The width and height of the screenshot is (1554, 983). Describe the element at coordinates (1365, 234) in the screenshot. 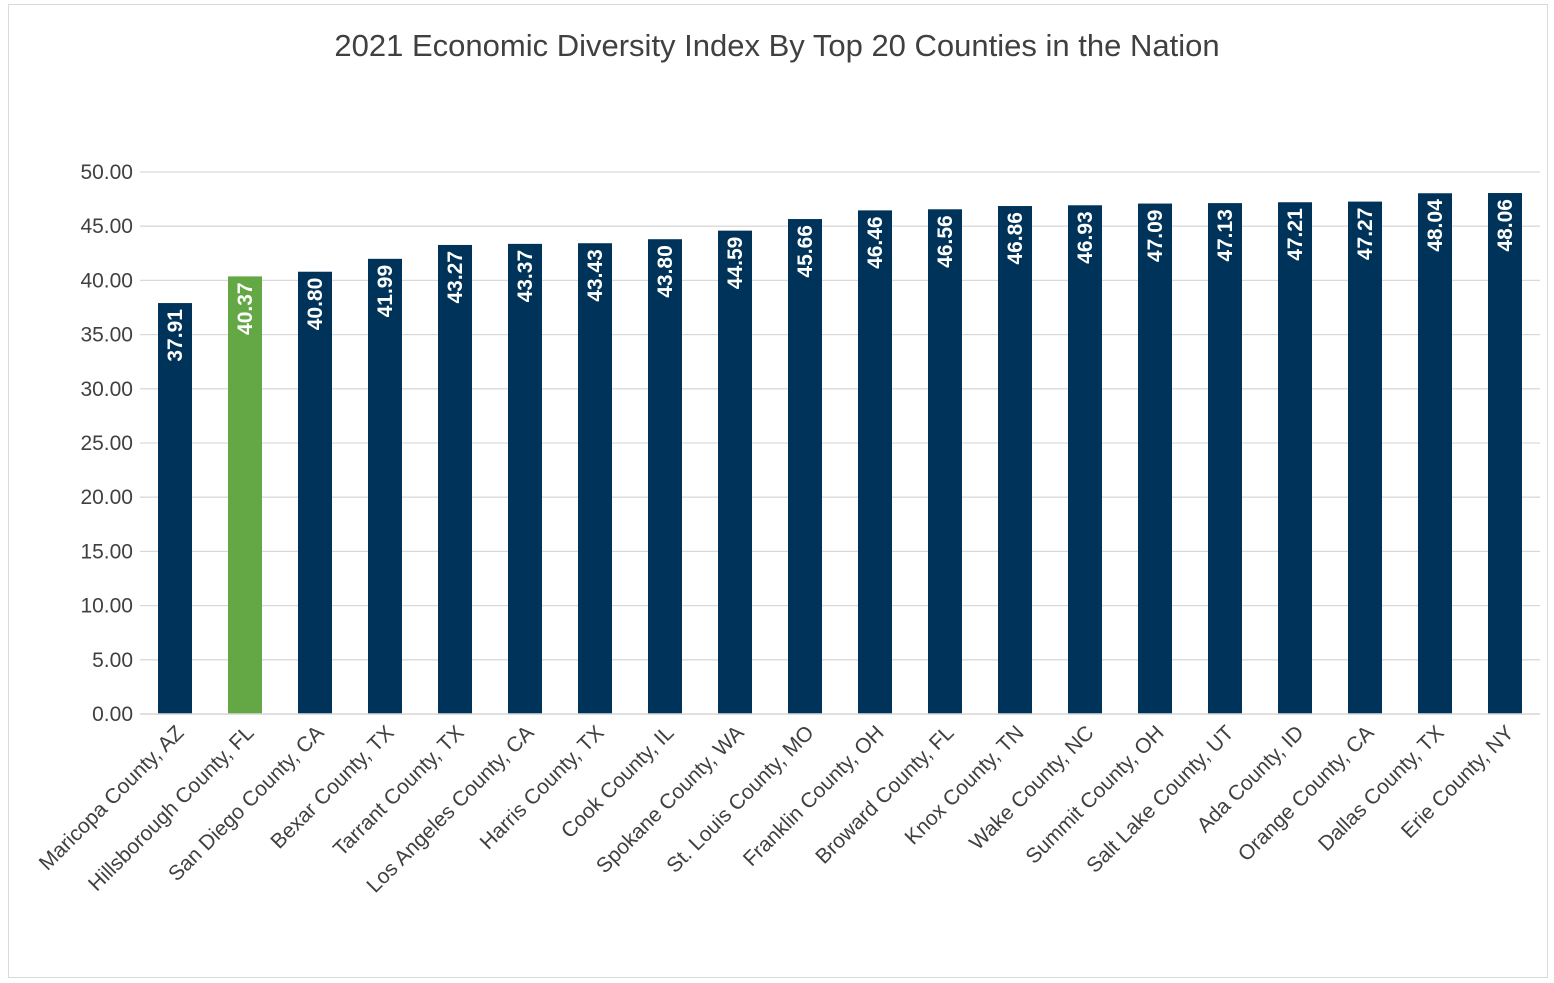

I see `data-label: 47.27` at that location.